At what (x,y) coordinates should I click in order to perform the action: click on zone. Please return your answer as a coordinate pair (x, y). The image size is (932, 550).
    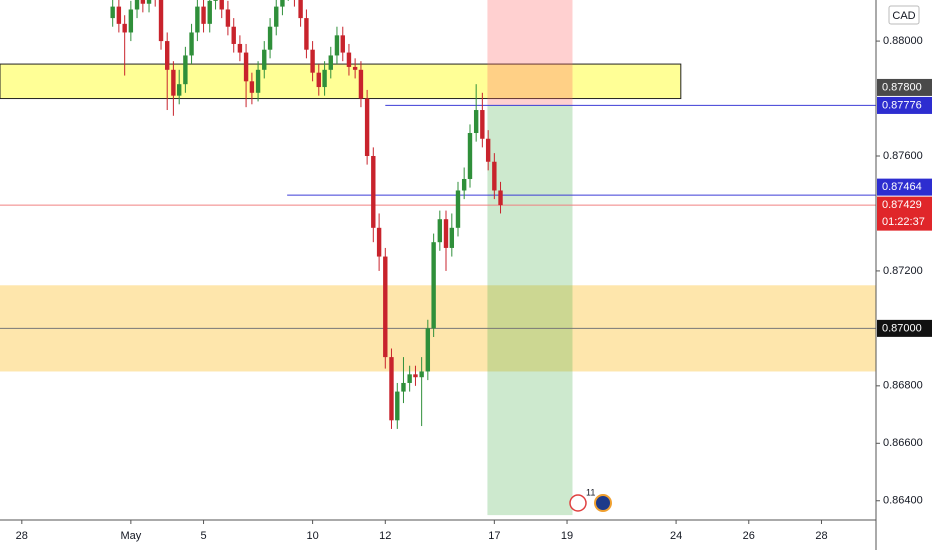
    Looking at the image, I should click on (341, 81).